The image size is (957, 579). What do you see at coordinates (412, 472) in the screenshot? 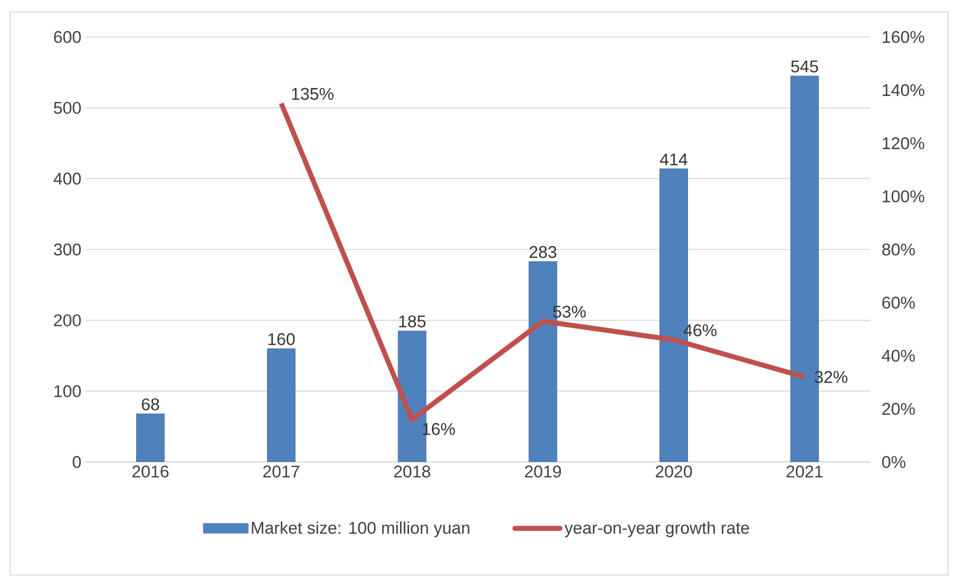
I see `x-tick-label: 2018` at bounding box center [412, 472].